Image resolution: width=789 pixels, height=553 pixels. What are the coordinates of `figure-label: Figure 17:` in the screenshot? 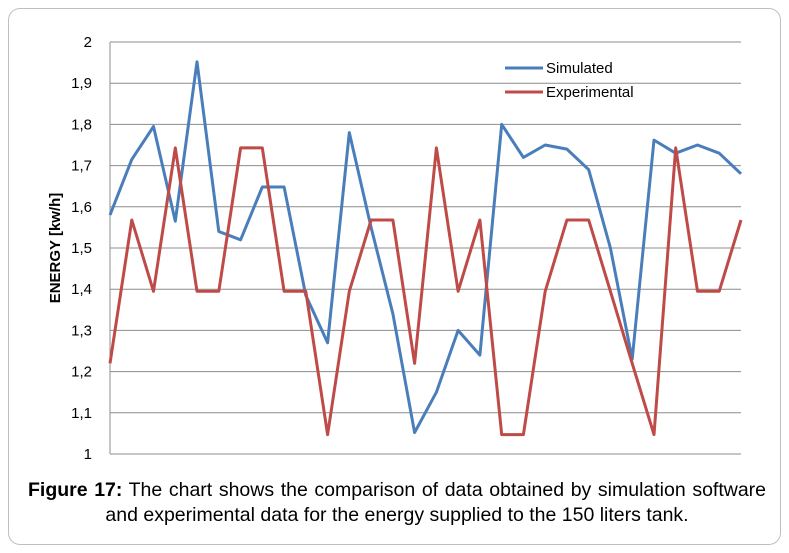 It's located at (75, 490).